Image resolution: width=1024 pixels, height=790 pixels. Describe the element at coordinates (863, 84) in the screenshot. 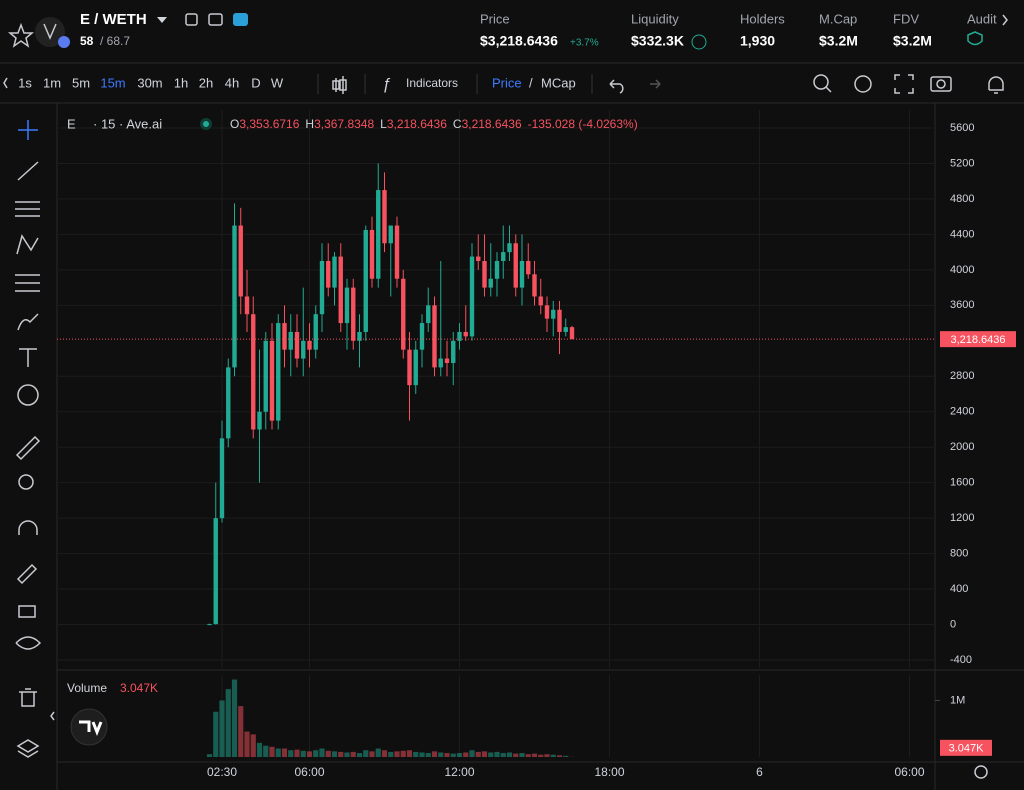

I see `settings-icon` at that location.